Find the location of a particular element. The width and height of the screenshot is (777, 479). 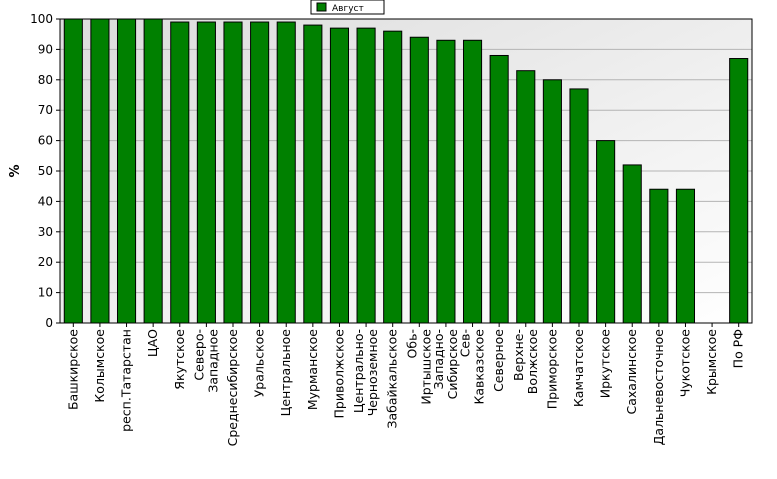

x-category-label: Колымское is located at coordinates (99, 366).